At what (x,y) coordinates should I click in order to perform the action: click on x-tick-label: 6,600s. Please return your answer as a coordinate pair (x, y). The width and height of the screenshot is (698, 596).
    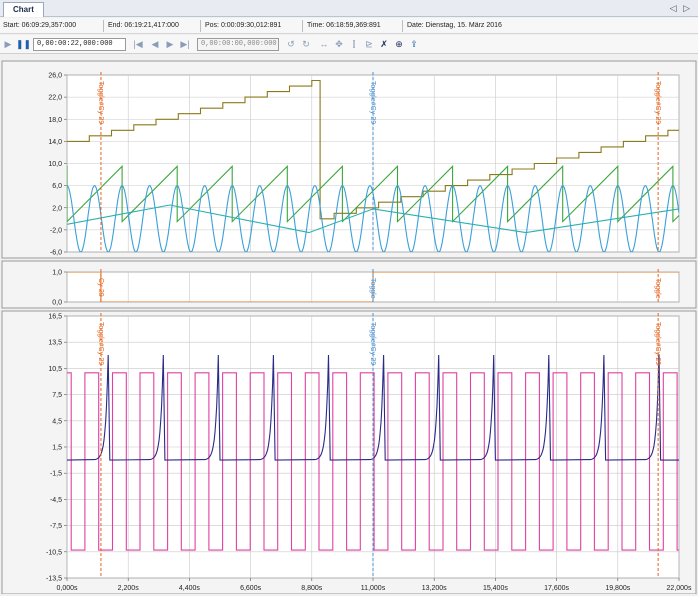
    Looking at the image, I should click on (251, 588).